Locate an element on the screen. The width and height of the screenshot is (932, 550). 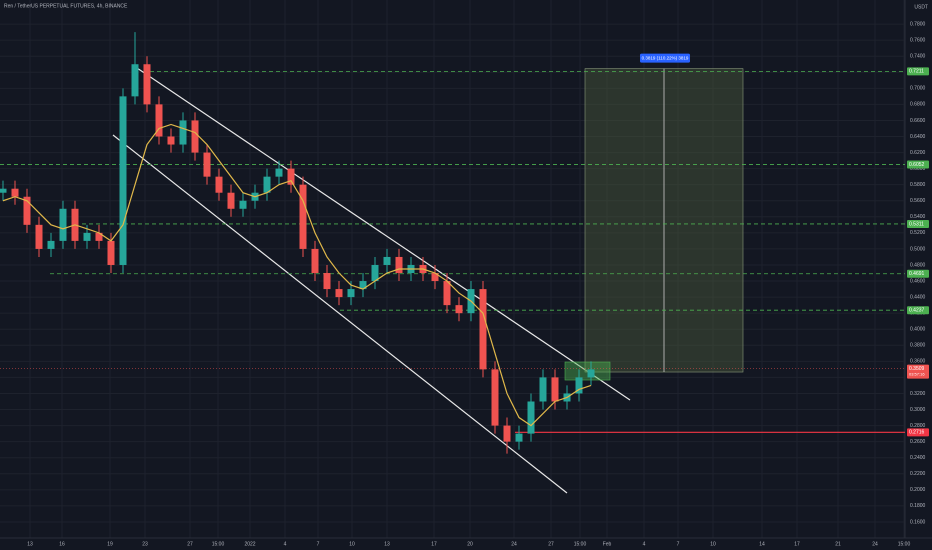
y-tick-label: 0.6400 is located at coordinates (918, 137).